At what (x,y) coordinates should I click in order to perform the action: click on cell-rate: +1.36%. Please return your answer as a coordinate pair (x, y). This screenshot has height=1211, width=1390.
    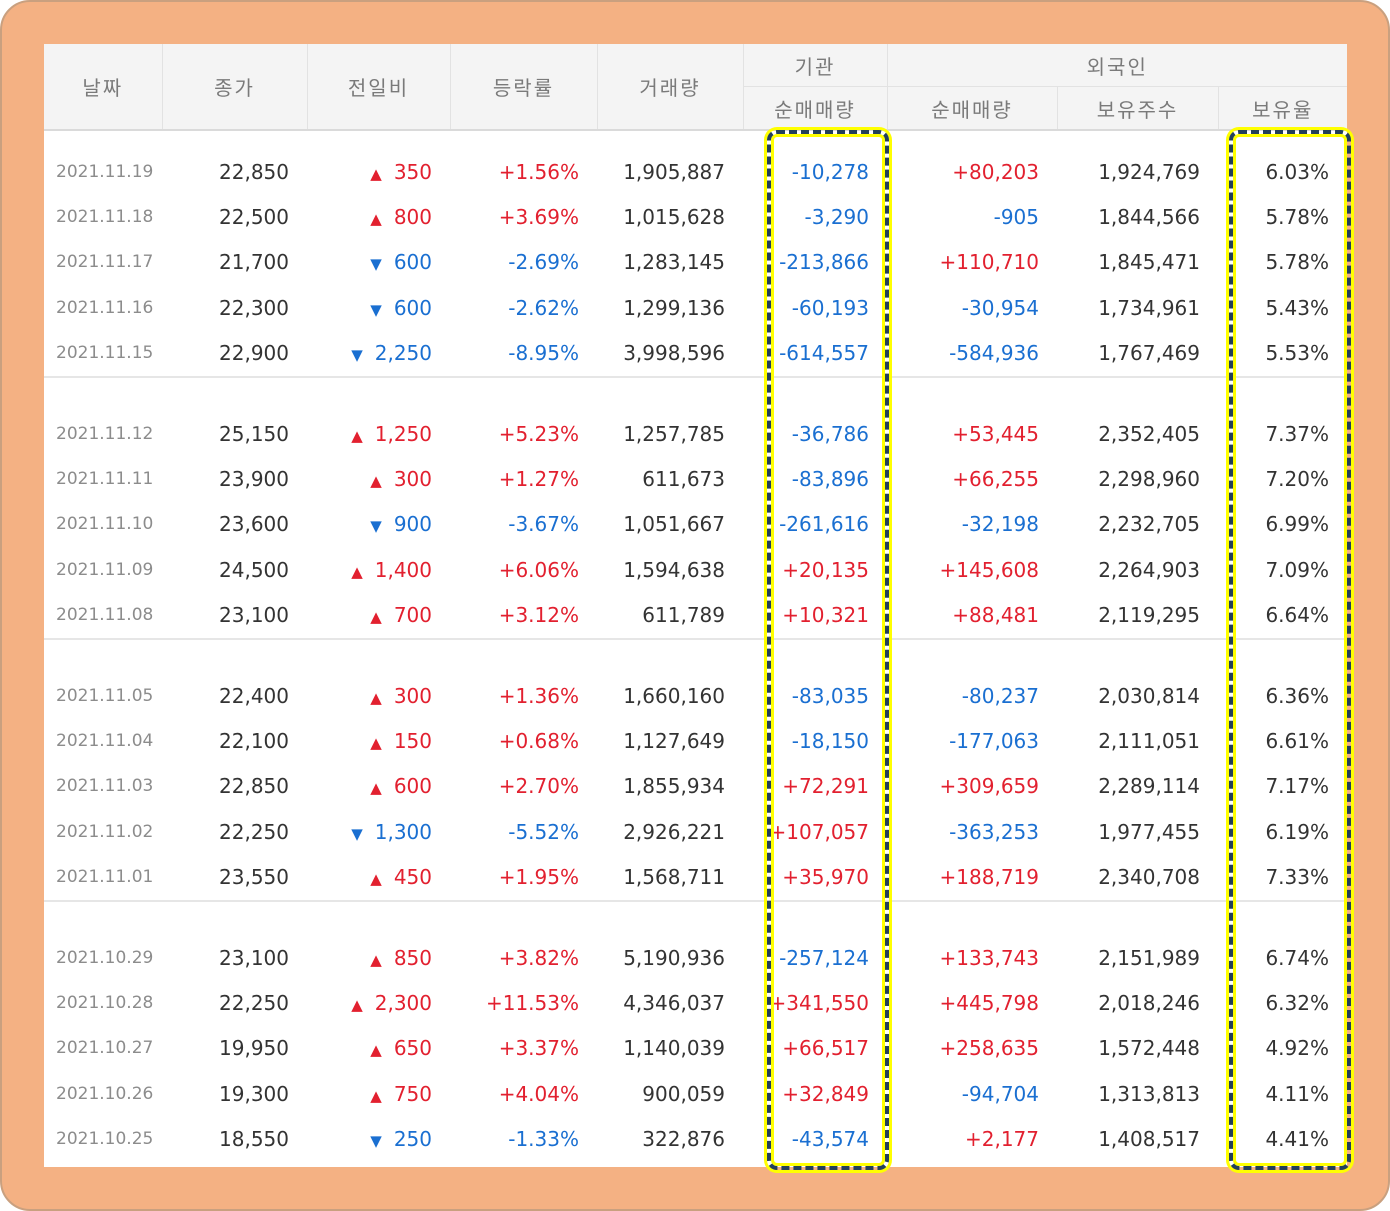
    Looking at the image, I should click on (538, 695).